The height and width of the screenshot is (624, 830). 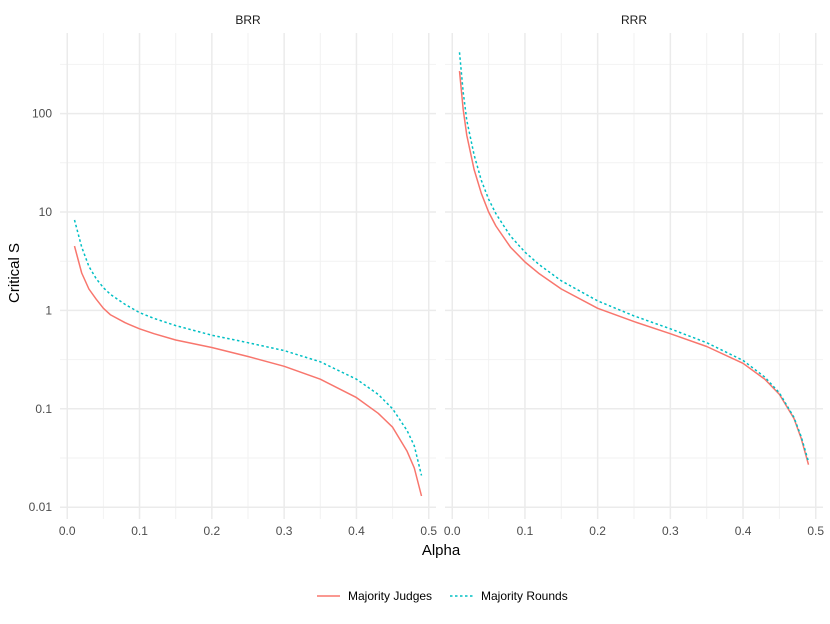 What do you see at coordinates (441, 550) in the screenshot?
I see `x-axis-title: Alpha` at bounding box center [441, 550].